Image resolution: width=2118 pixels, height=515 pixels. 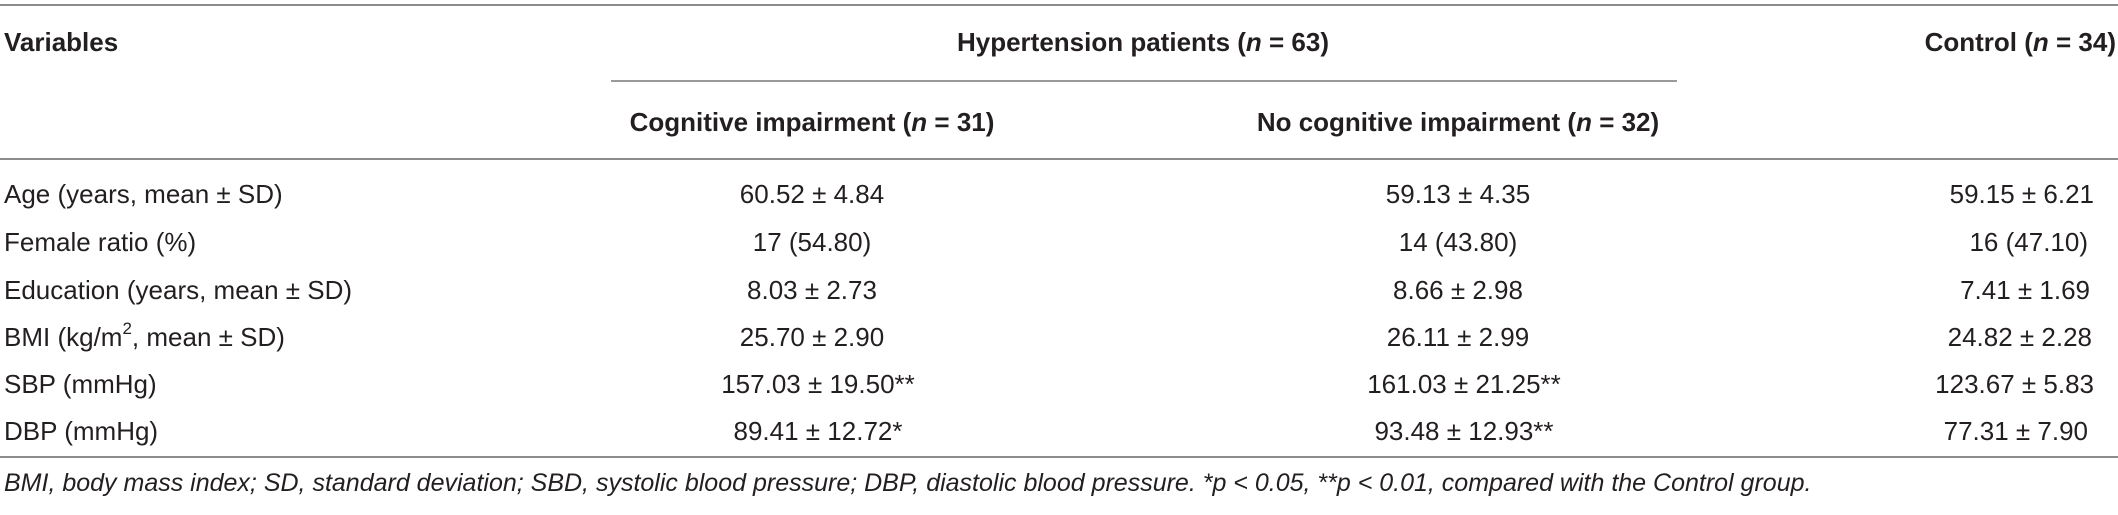 What do you see at coordinates (1464, 384) in the screenshot?
I see `cell-no-cognitive-impairment: 161.03 ± 21.25**` at bounding box center [1464, 384].